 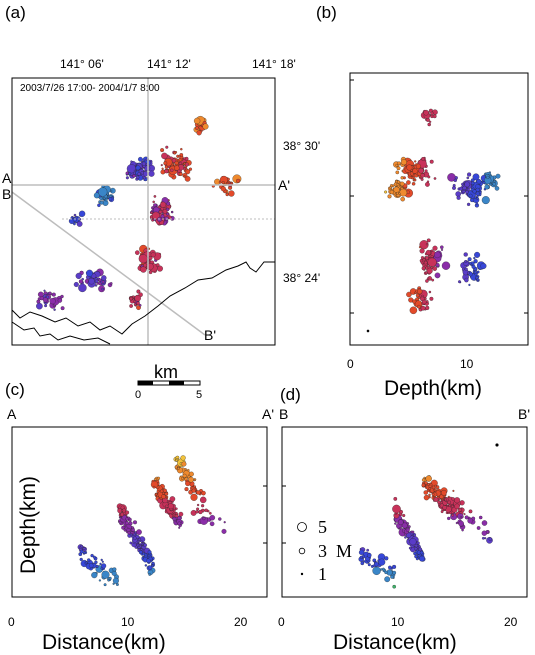 I want to click on section-label-a-prime: A', so click(x=284, y=185).